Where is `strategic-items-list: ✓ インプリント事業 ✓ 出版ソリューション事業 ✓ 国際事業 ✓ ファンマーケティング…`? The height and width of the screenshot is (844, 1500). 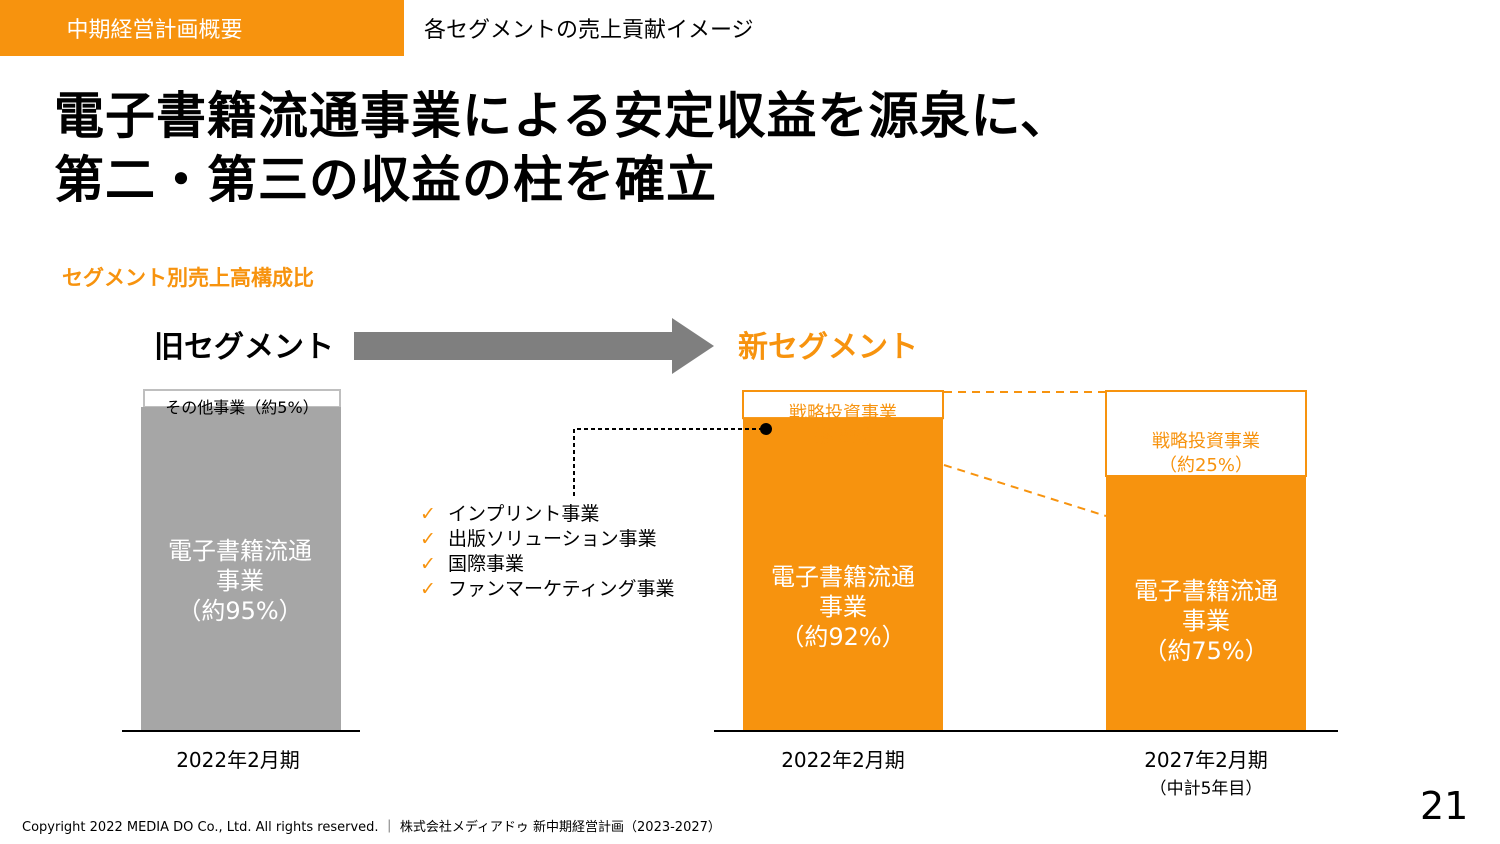 strategic-items-list: ✓ インプリント事業 ✓ 出版ソリューション事業 ✓ 国際事業 ✓ ファンマーケティング… is located at coordinates (547, 552).